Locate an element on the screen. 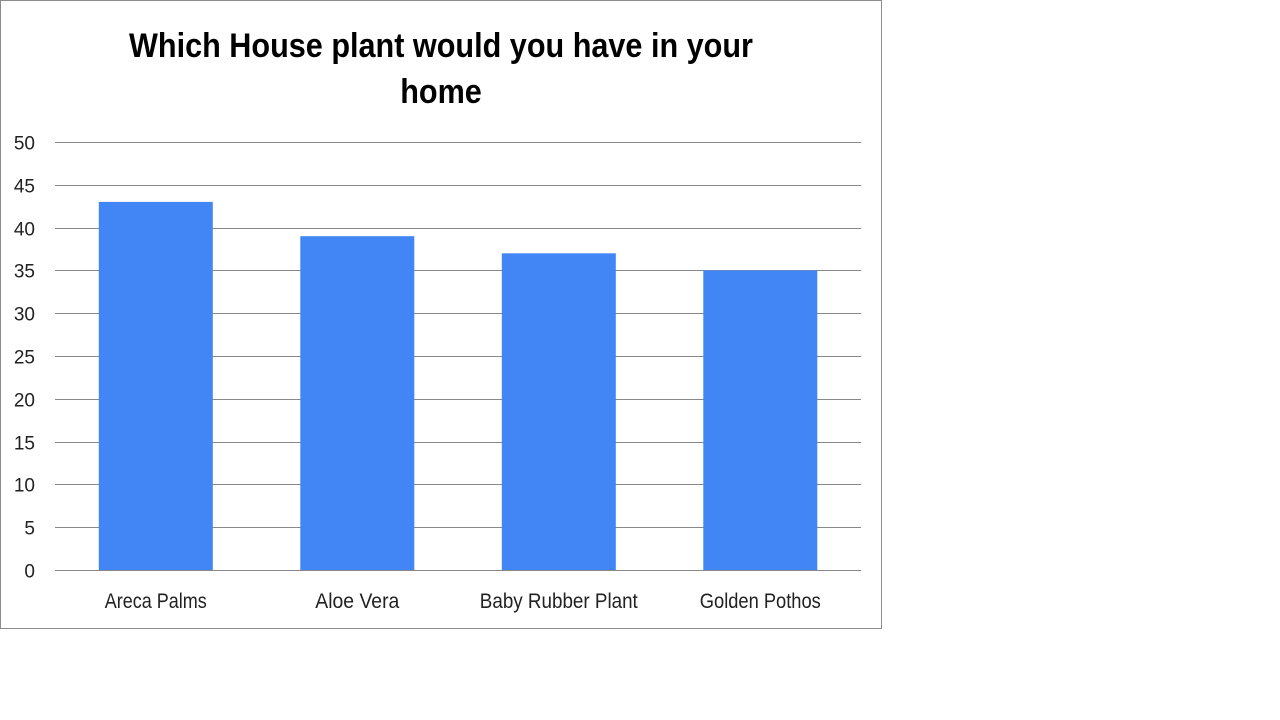  x-category-label: Aloe Vera is located at coordinates (357, 601).